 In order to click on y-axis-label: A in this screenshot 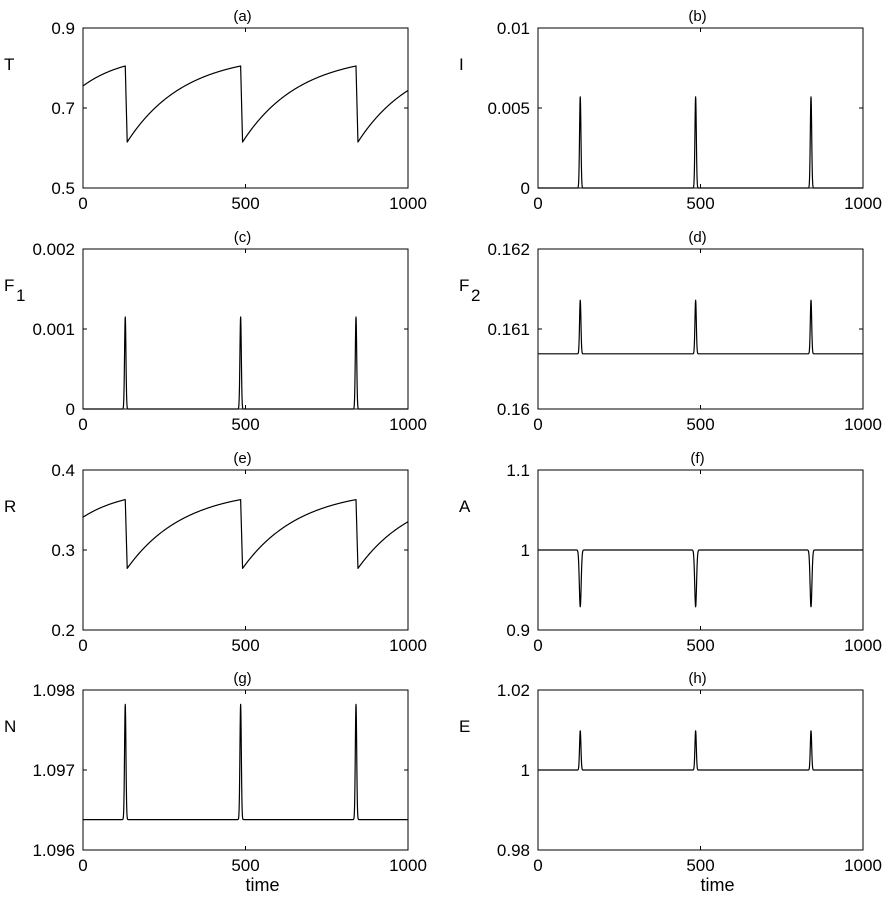, I will do `click(465, 506)`.